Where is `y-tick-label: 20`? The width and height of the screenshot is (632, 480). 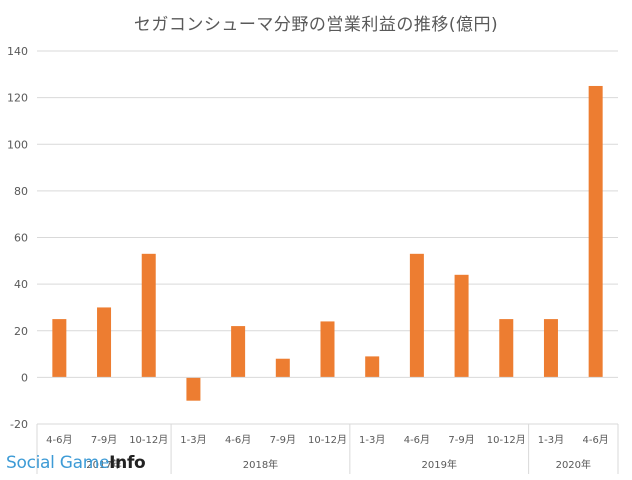
y-tick-label: 20 is located at coordinates (21, 331).